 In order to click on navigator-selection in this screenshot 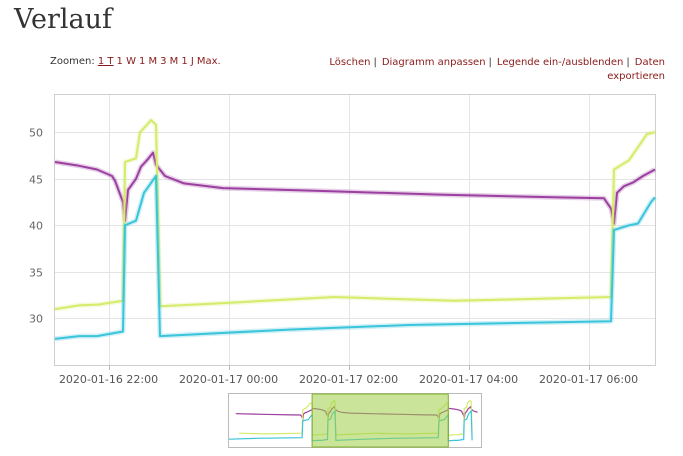, I will do `click(380, 420)`.